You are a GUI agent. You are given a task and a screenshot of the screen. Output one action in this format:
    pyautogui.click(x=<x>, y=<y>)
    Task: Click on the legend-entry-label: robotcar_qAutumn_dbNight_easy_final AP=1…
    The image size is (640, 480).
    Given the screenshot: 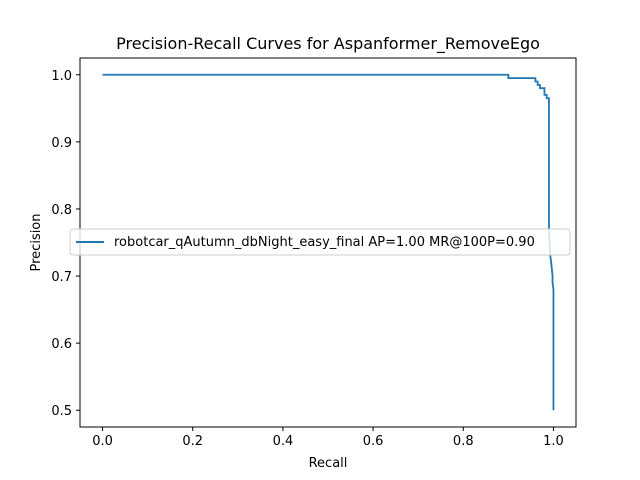 What is the action you would take?
    pyautogui.click(x=324, y=242)
    